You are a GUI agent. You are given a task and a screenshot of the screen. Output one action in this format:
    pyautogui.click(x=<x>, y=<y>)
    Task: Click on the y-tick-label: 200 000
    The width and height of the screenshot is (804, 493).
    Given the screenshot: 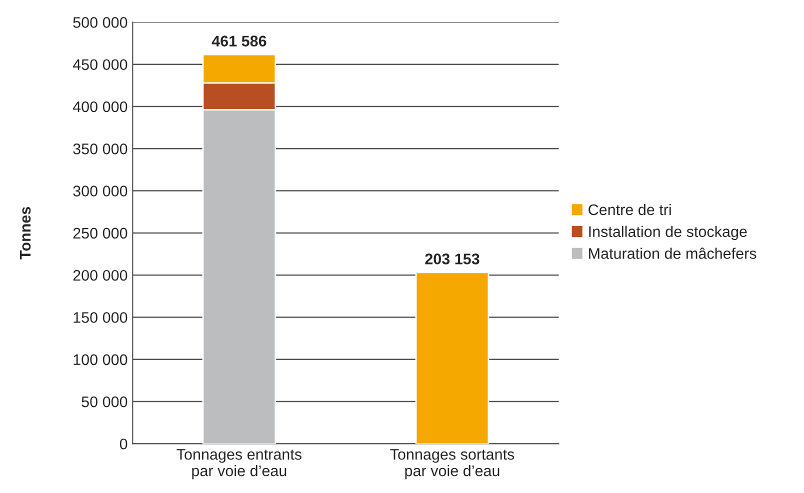 What is the action you would take?
    pyautogui.click(x=100, y=275)
    